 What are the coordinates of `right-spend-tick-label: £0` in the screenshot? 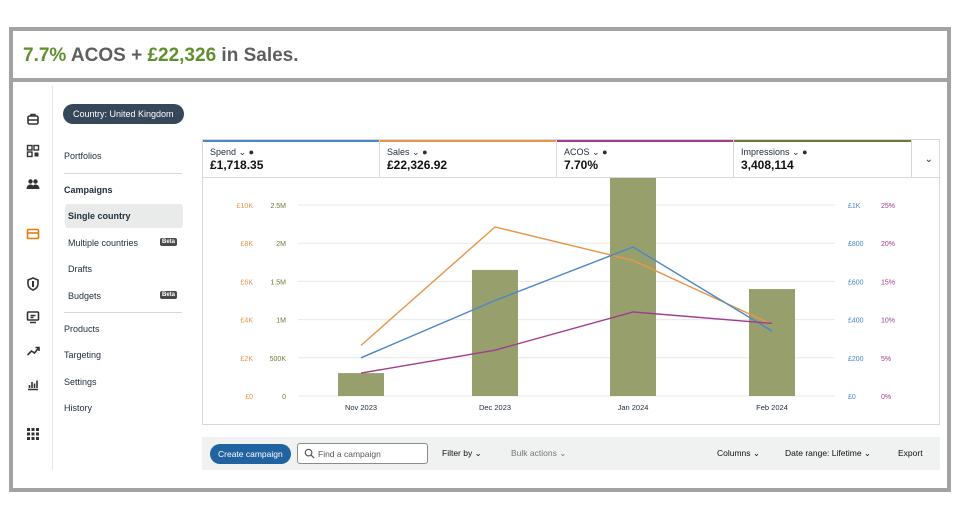 It's located at (852, 397).